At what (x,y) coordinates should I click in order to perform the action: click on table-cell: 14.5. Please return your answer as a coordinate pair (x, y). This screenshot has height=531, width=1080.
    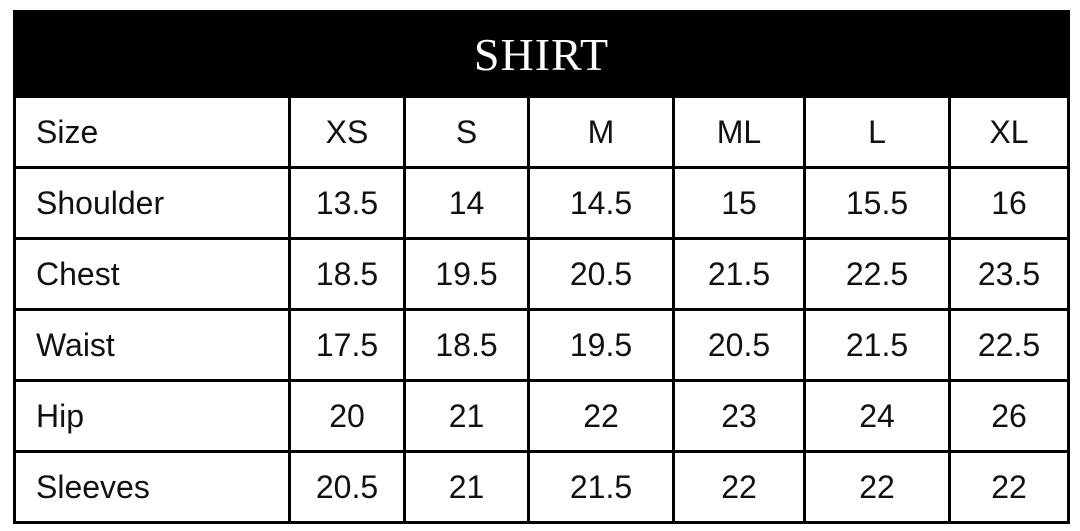
    Looking at the image, I should click on (601, 203).